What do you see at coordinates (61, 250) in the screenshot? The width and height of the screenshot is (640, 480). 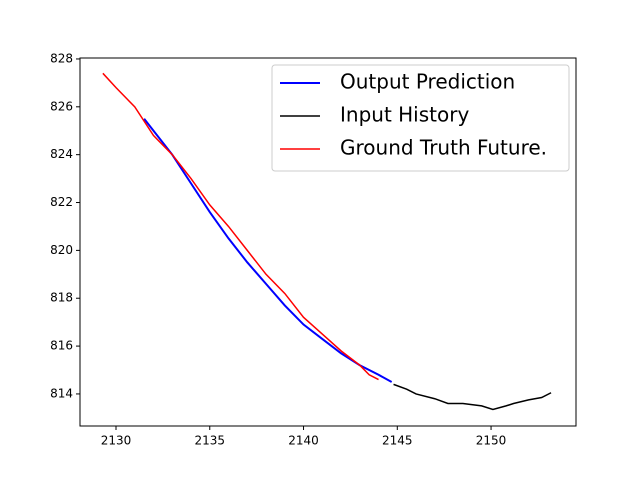 I see `y-tick-label: 820` at bounding box center [61, 250].